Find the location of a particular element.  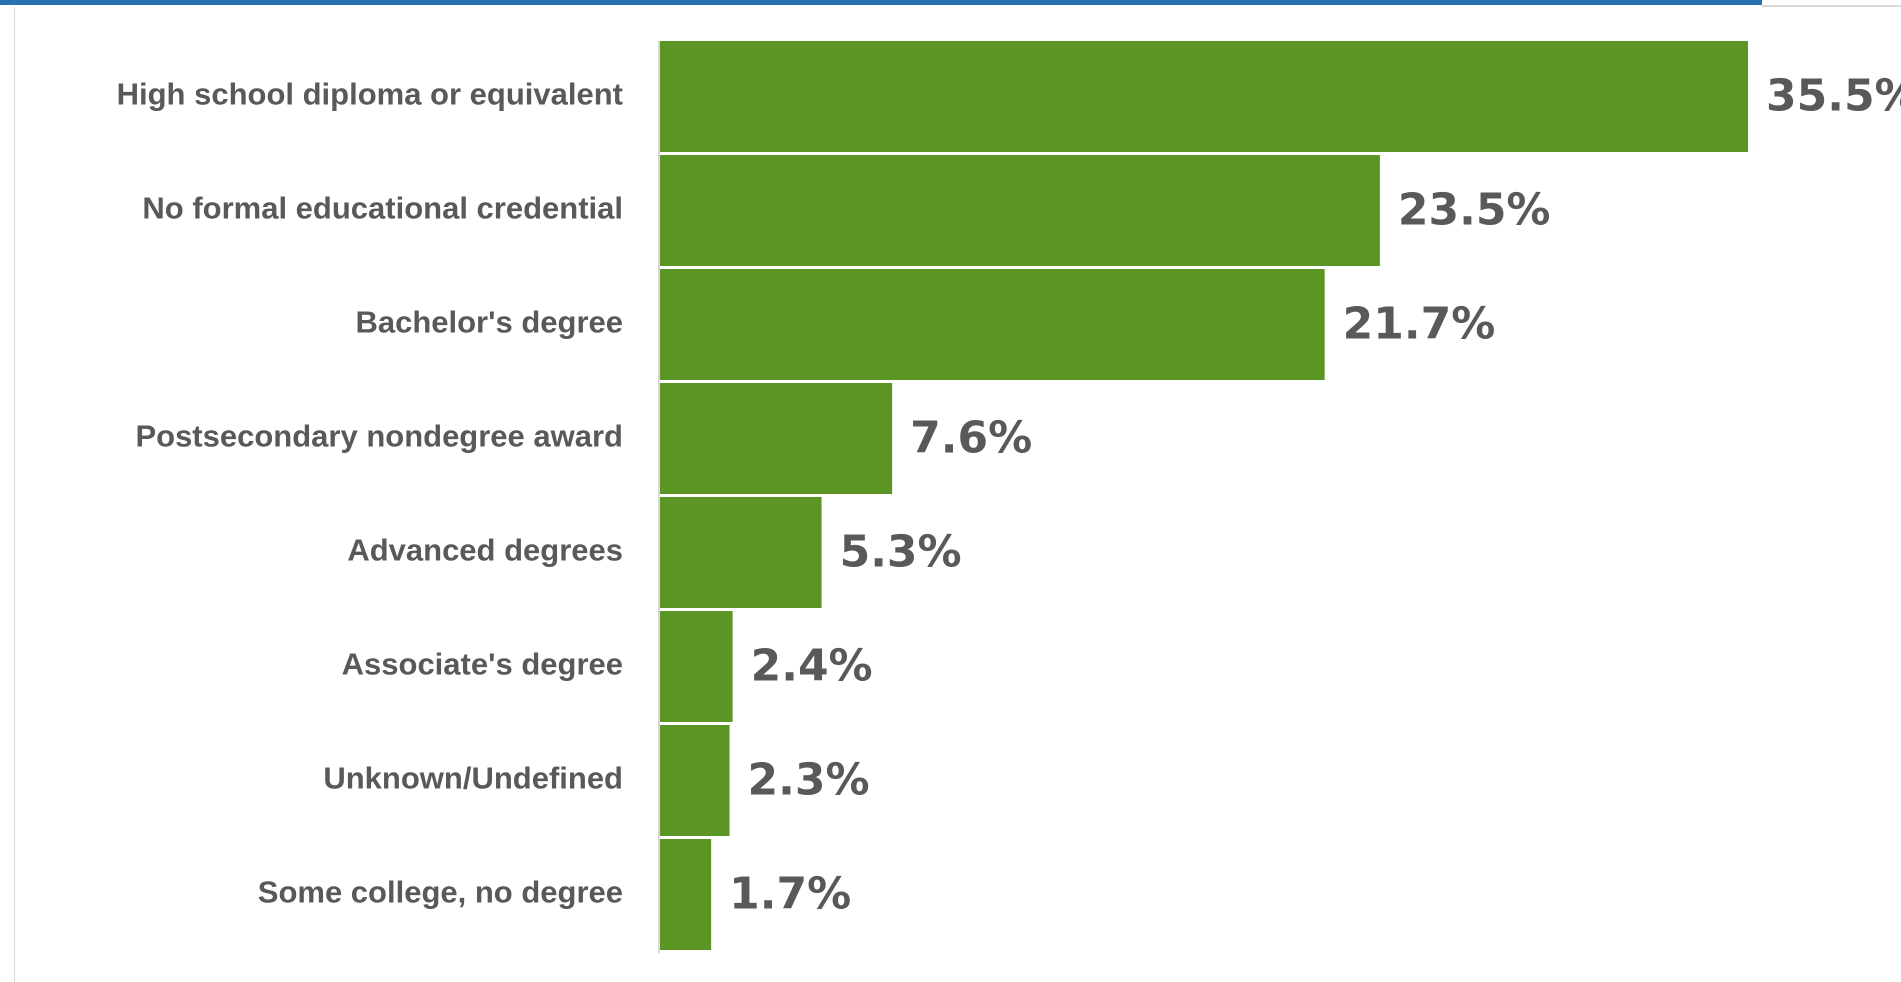

category-label: Postsecondary nondegree award is located at coordinates (379, 436).